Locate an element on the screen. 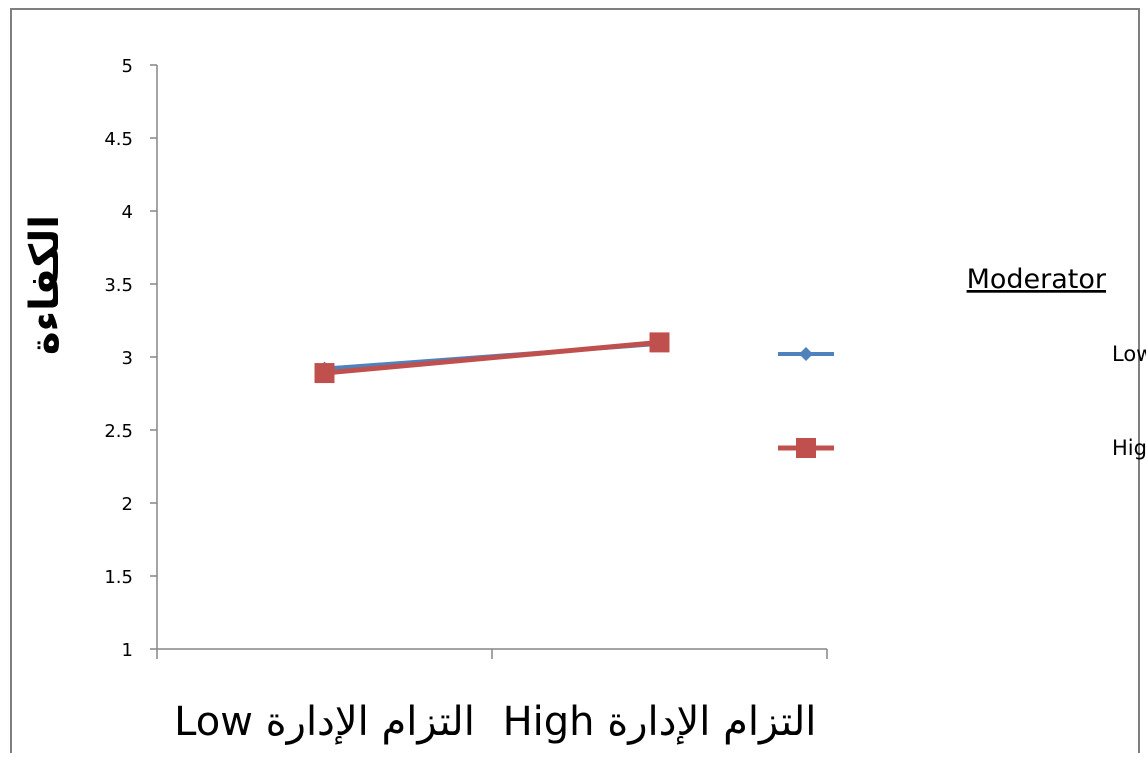  legend-label: المعتقدات التنظيمية High is located at coordinates (1129, 448).